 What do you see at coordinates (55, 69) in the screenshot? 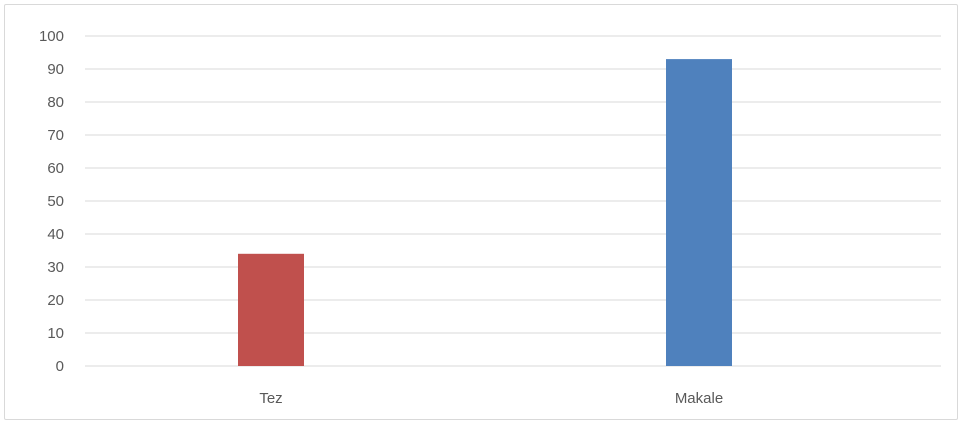
I see `y-tick-label: 90` at bounding box center [55, 69].